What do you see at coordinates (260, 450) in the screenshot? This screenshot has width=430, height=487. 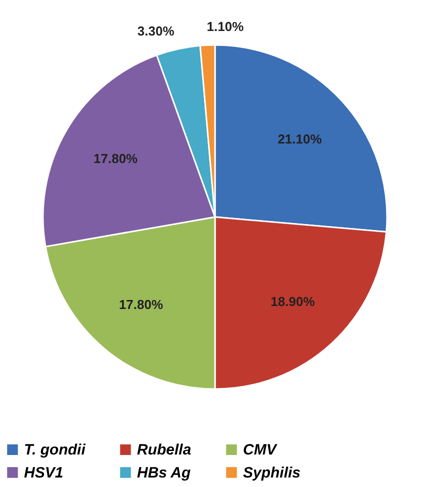 I see `legend-label: CMV` at bounding box center [260, 450].